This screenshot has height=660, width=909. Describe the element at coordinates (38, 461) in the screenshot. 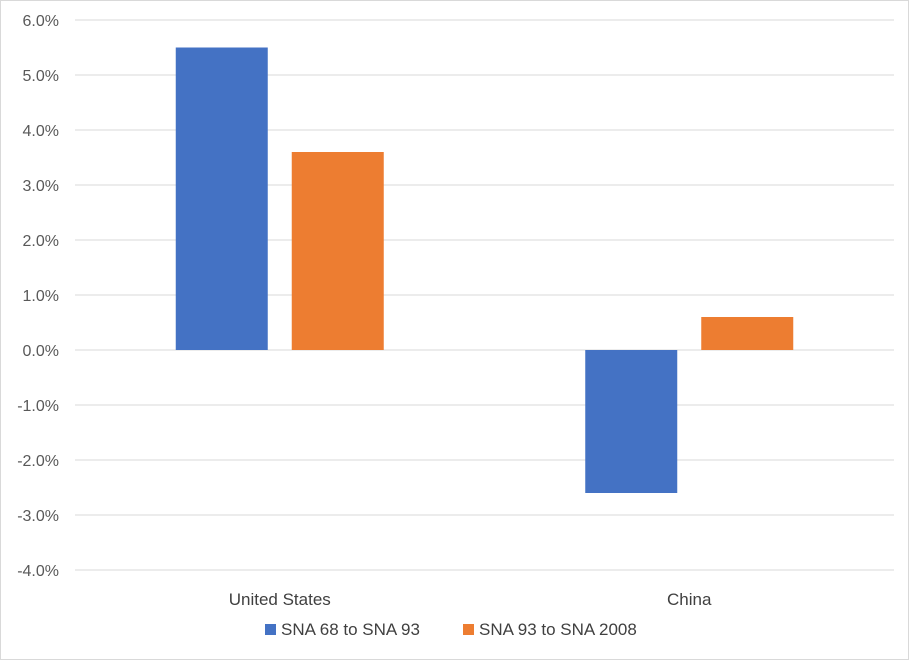

I see `y-tick-label: -2.0%` at that location.